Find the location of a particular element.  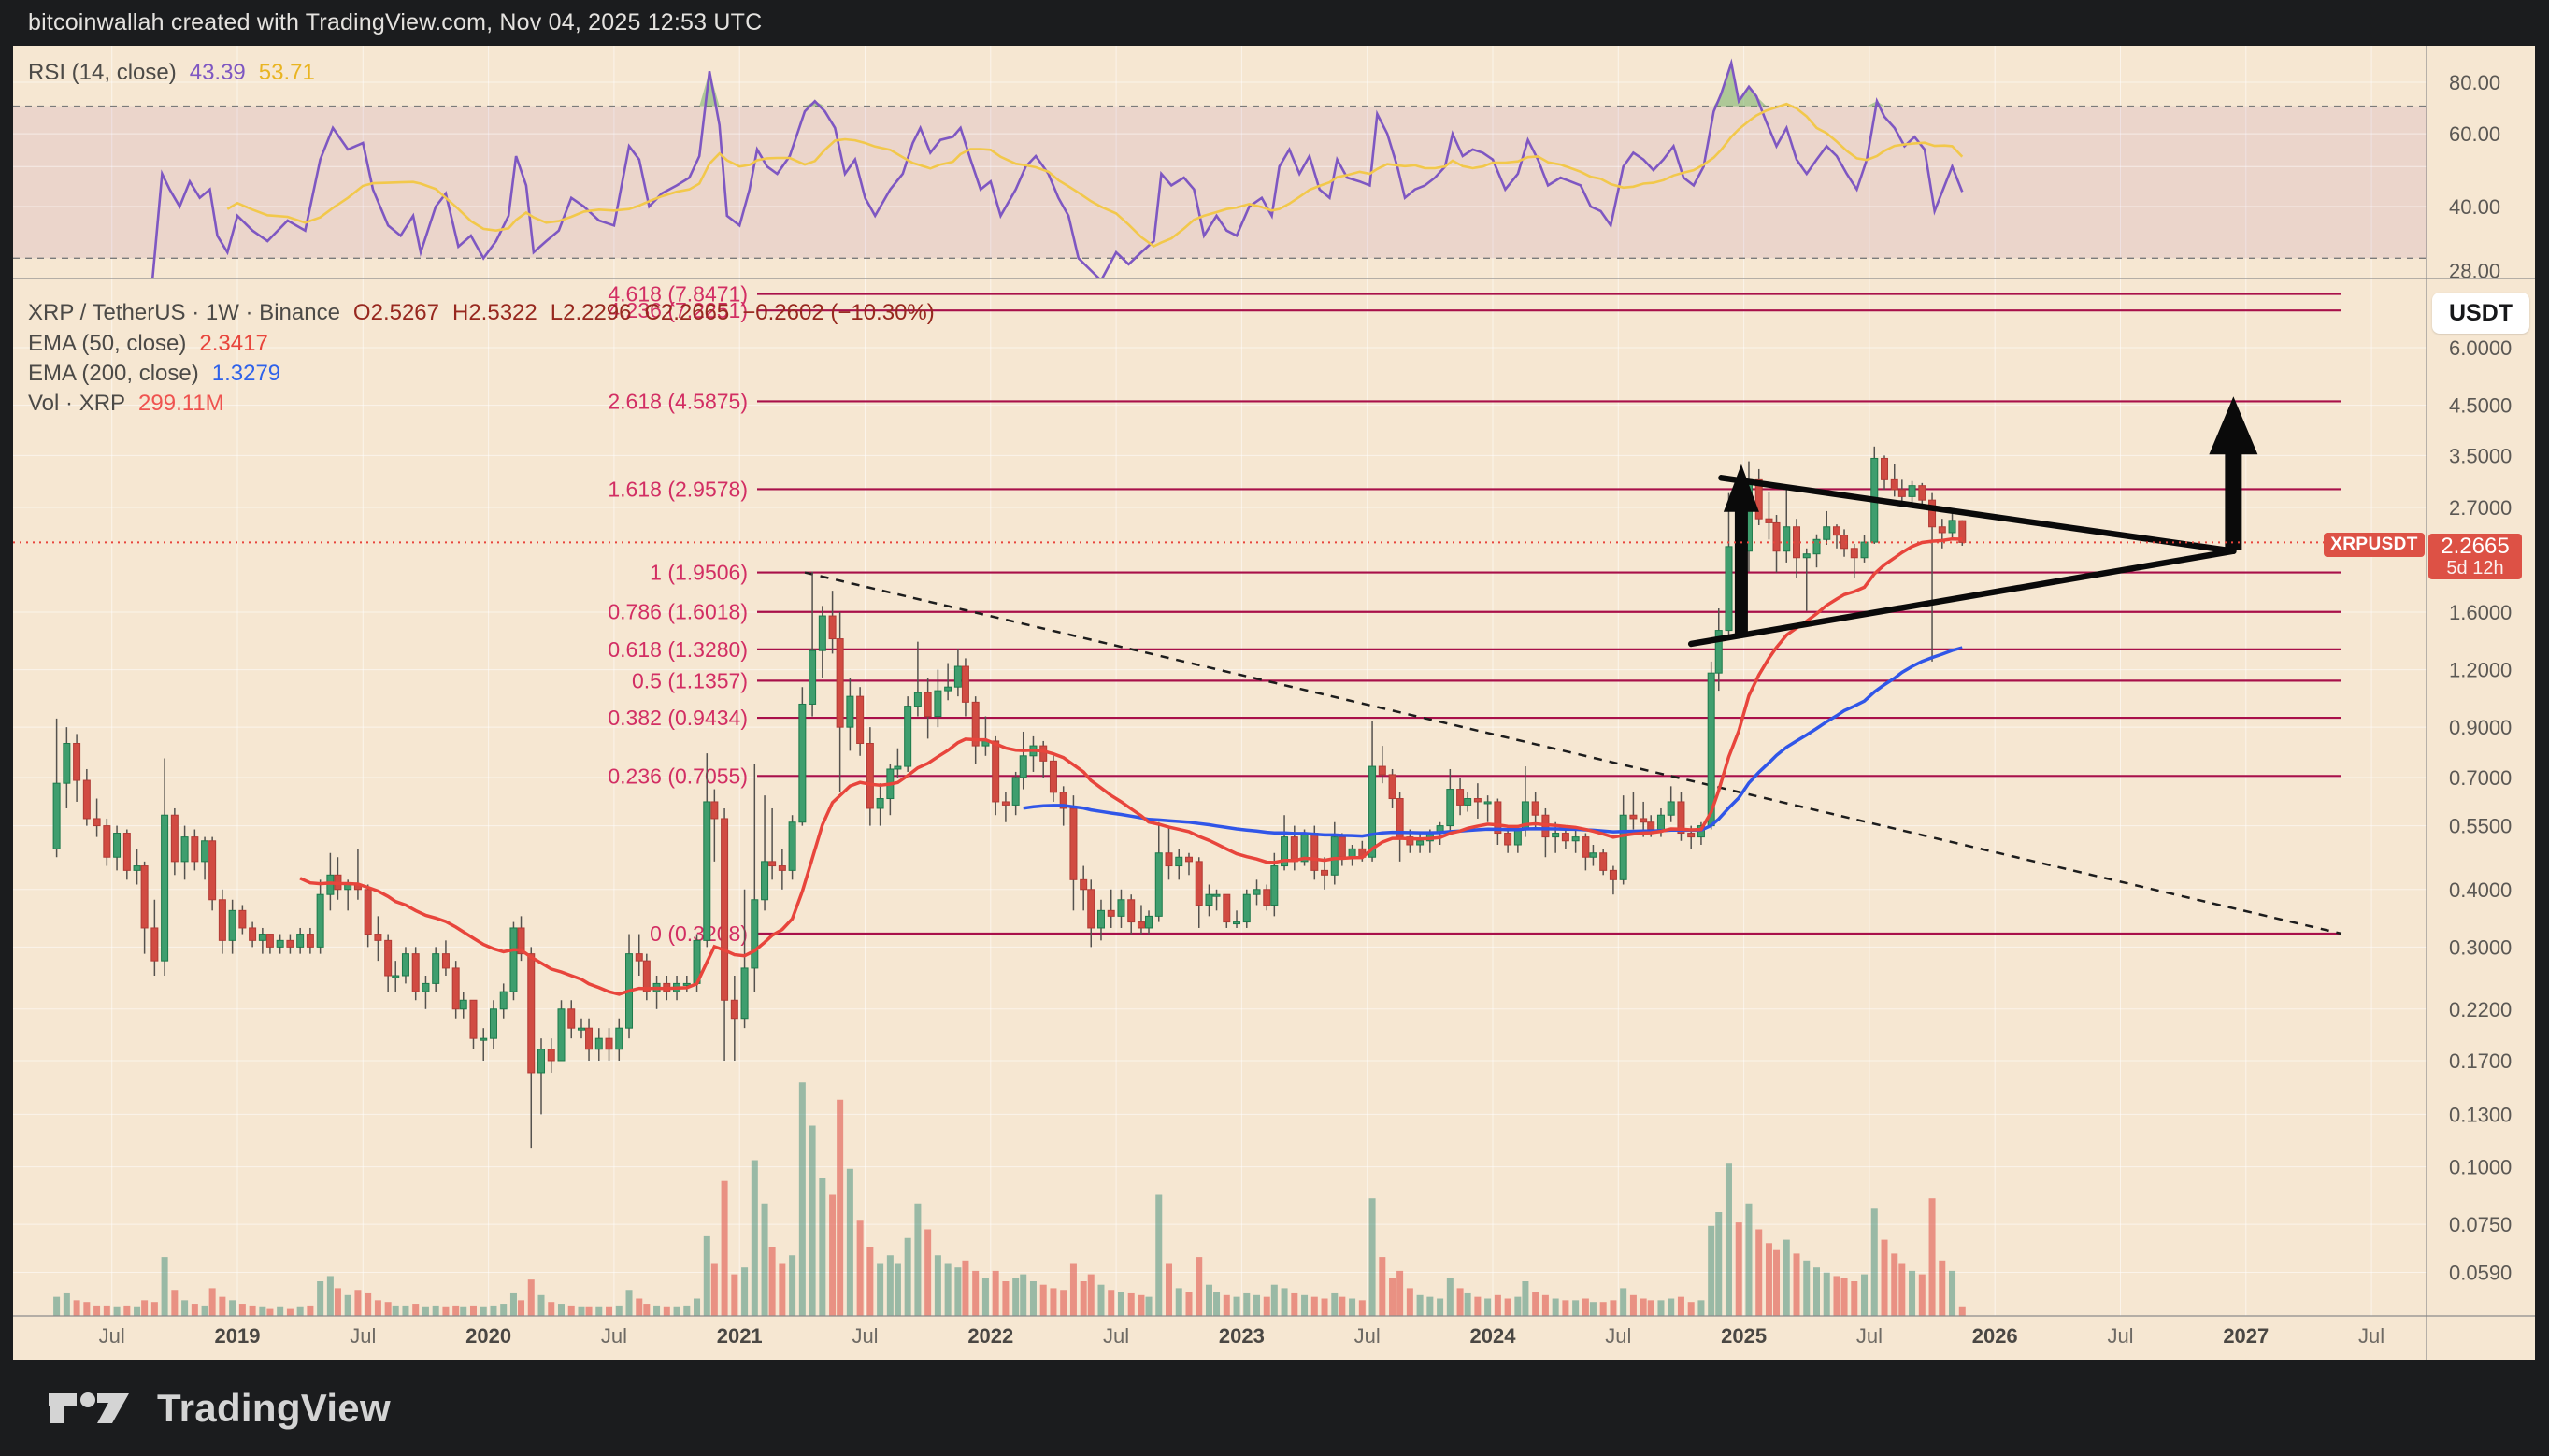

fib-label: 1 (1.9506) is located at coordinates (699, 573).